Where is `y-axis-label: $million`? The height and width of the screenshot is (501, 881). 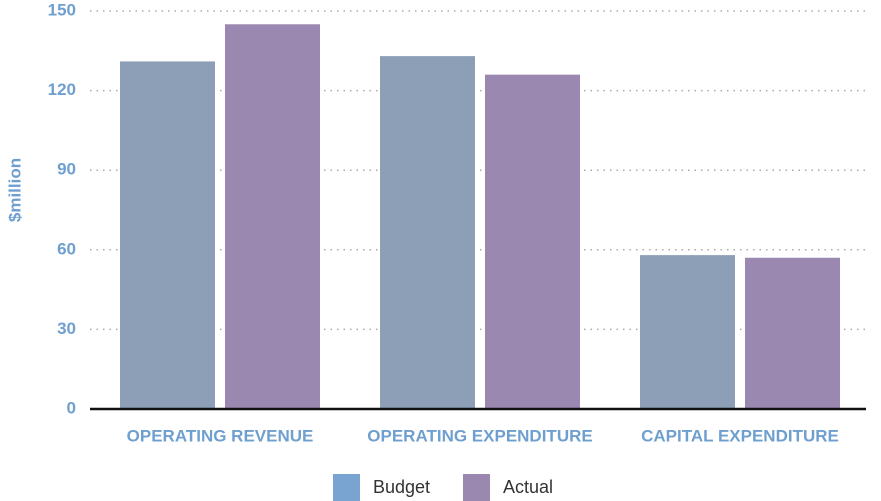
y-axis-label: $million is located at coordinates (14, 190).